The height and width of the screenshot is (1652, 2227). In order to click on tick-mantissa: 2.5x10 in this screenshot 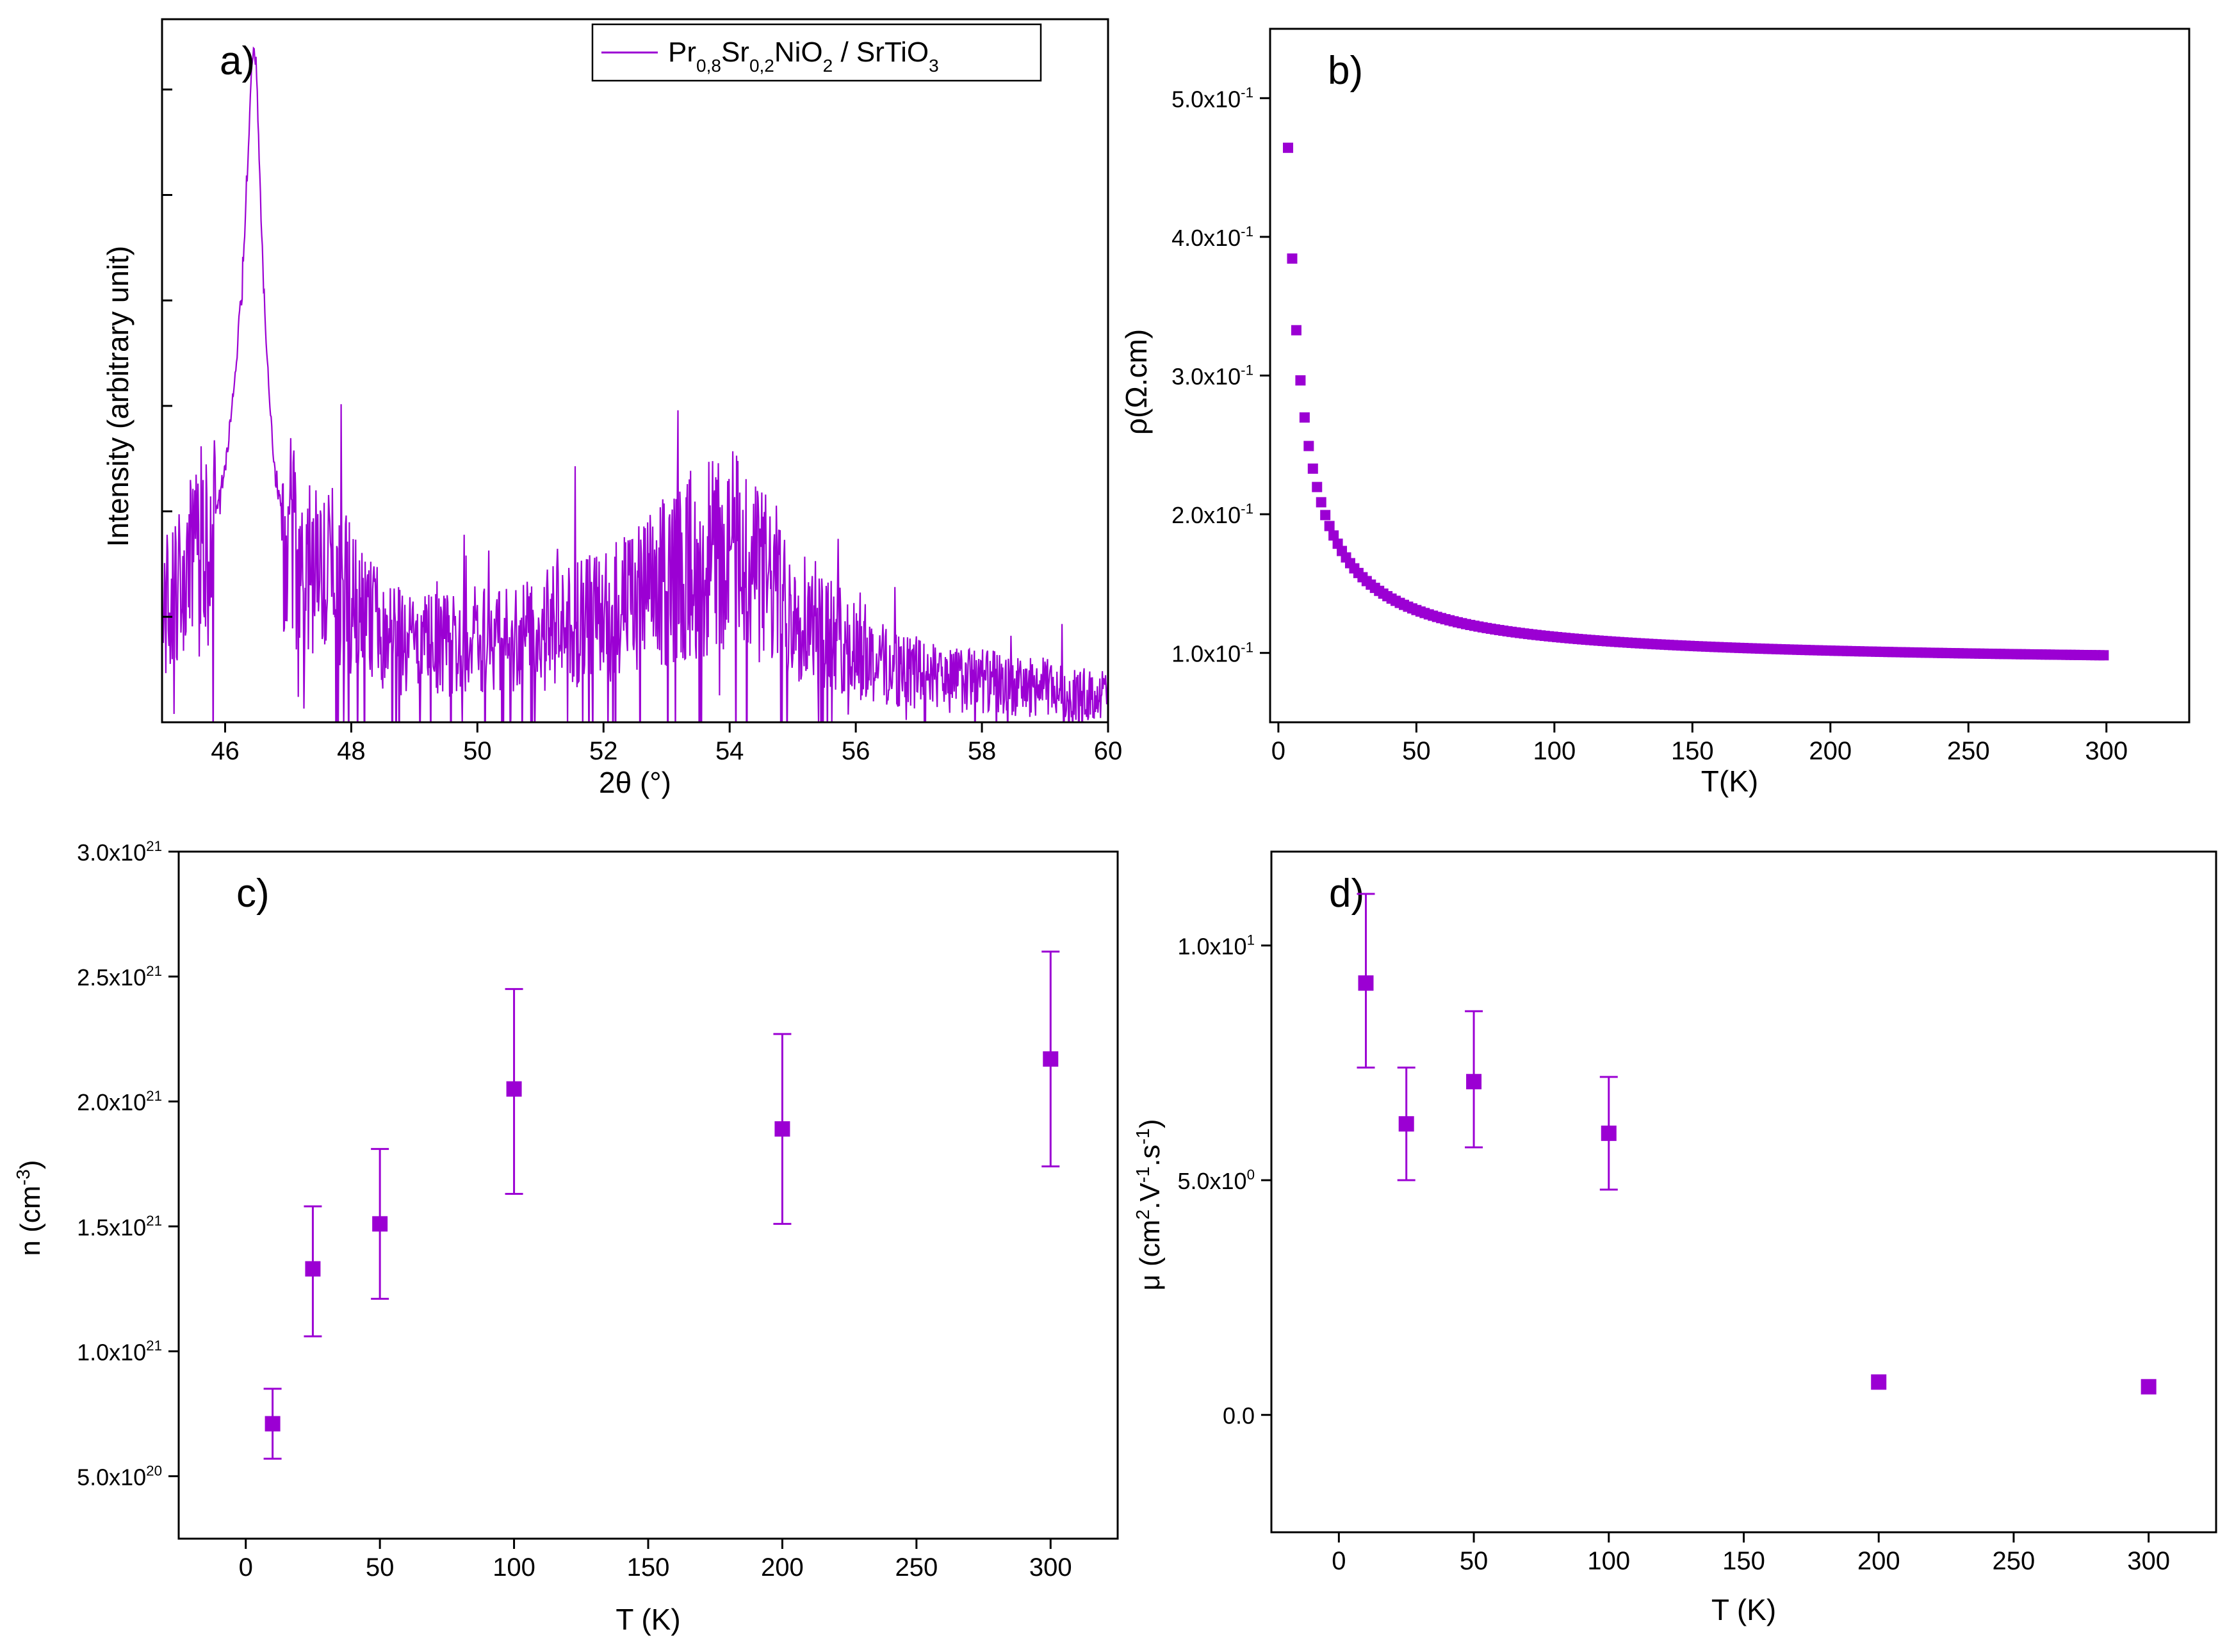, I will do `click(111, 978)`.